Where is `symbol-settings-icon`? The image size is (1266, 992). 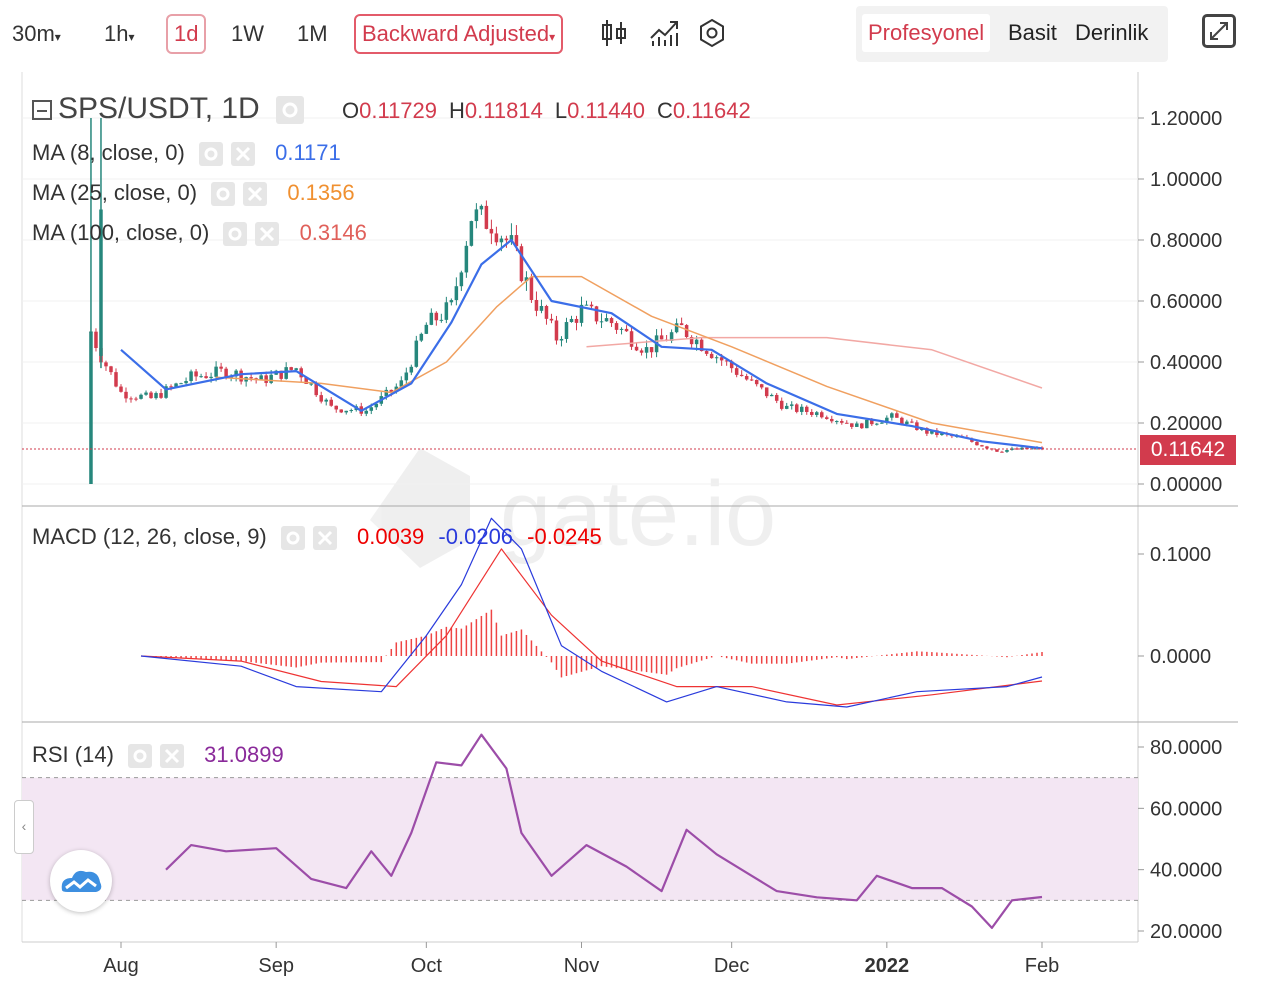 symbol-settings-icon is located at coordinates (290, 110).